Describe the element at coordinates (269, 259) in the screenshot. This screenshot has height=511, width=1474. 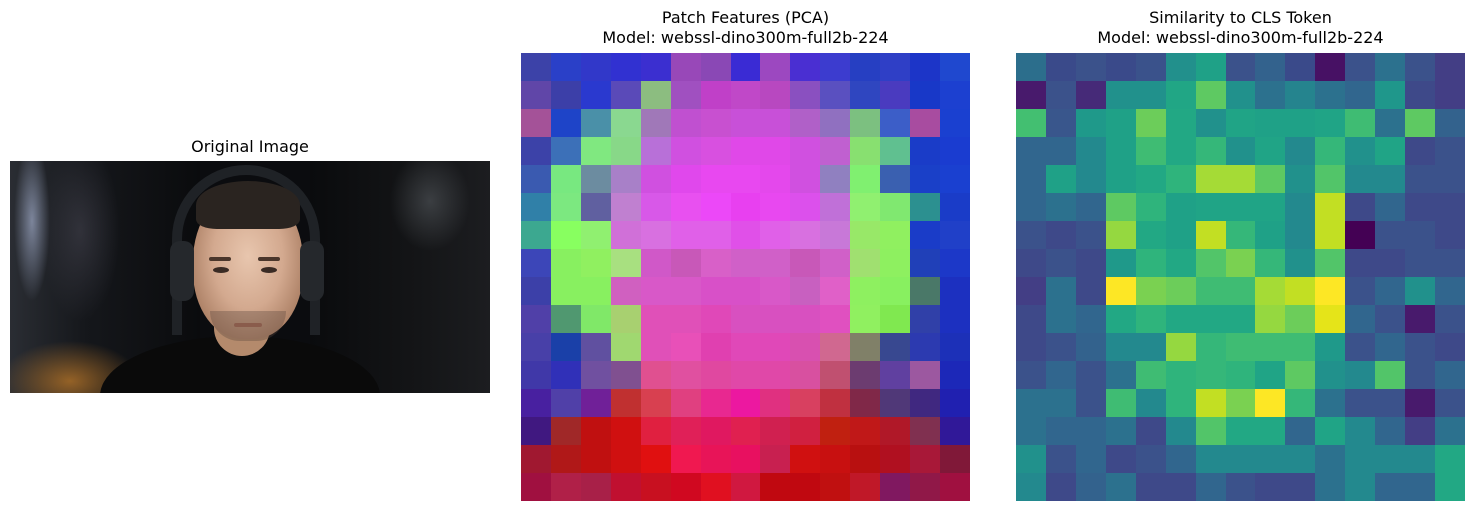
I see `right-eyebrow` at that location.